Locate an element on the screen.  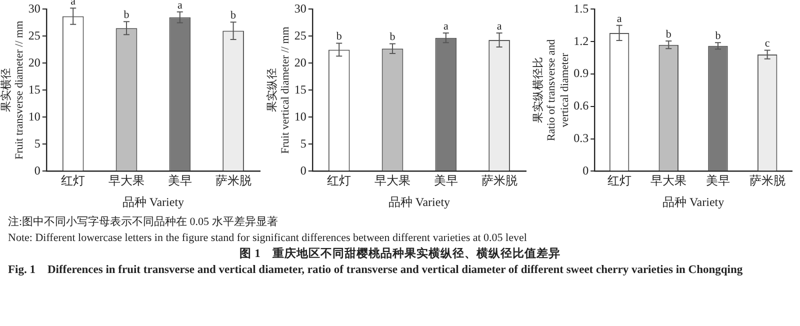
y-tick-label: 1.5 is located at coordinates (581, 8).